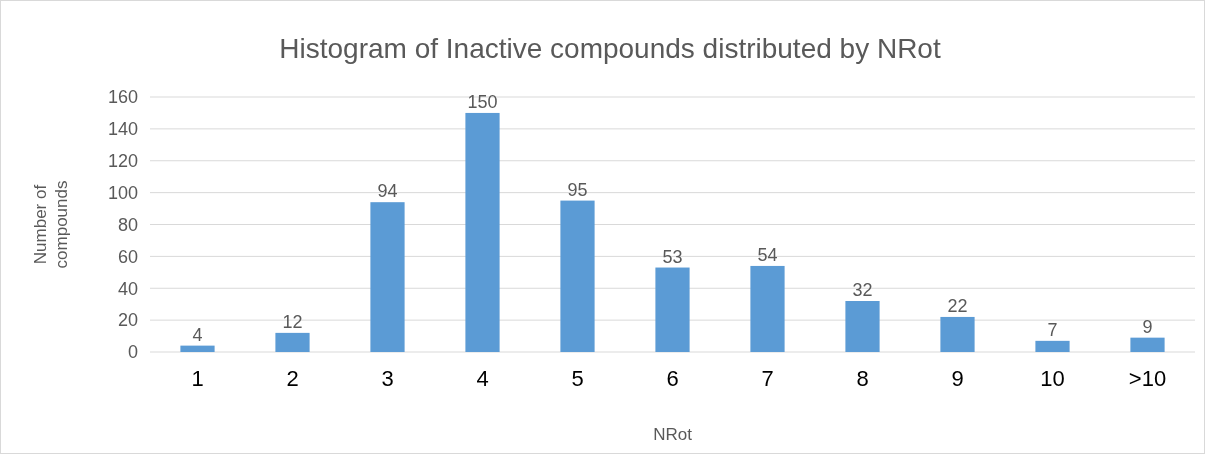 Image resolution: width=1205 pixels, height=454 pixels. Describe the element at coordinates (957, 305) in the screenshot. I see `data-label: 22` at that location.